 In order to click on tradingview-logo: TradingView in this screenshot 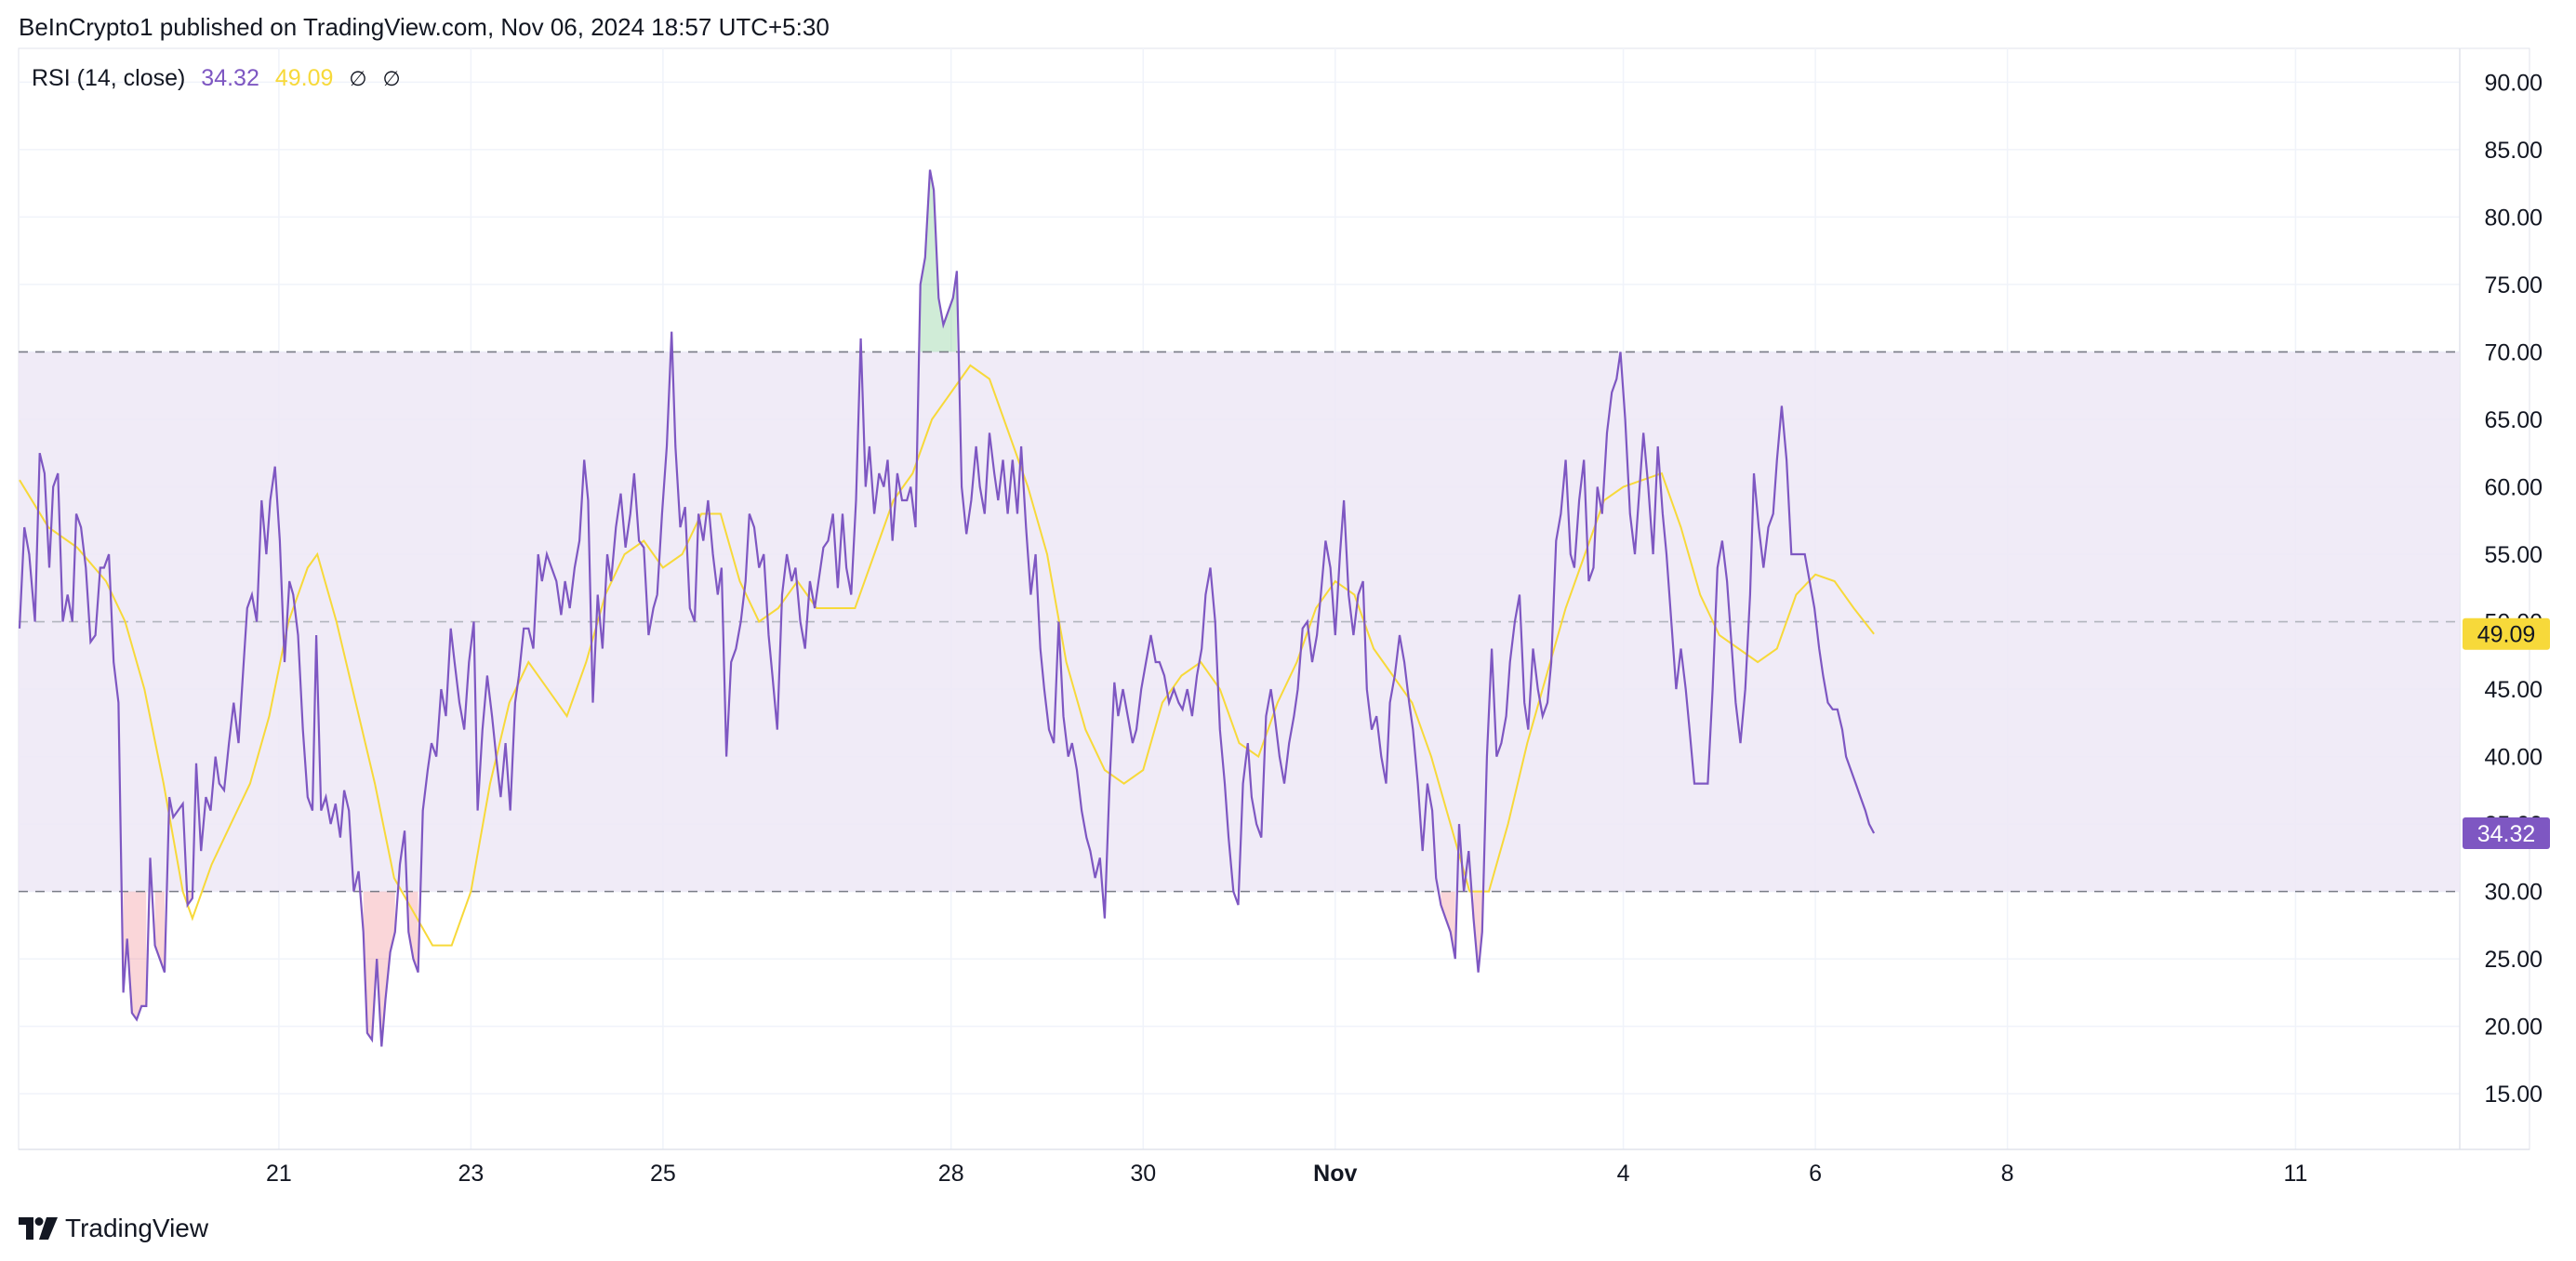, I will do `click(113, 1228)`.